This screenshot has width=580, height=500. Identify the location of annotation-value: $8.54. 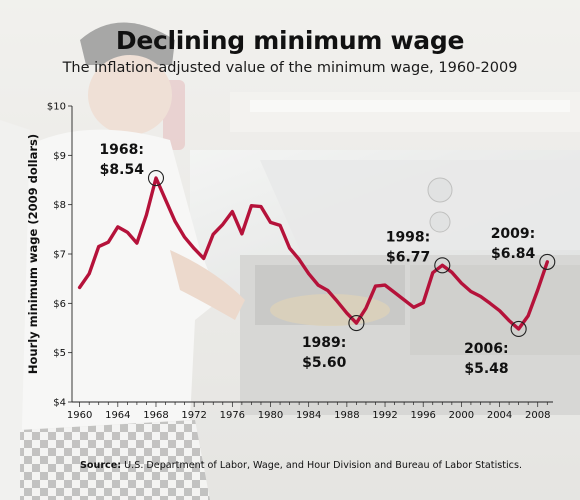
(122, 170).